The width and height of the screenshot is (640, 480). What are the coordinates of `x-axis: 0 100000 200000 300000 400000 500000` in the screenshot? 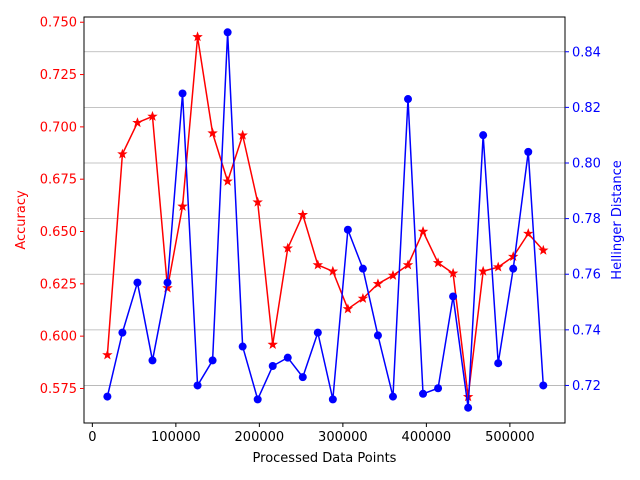 It's located at (311, 434).